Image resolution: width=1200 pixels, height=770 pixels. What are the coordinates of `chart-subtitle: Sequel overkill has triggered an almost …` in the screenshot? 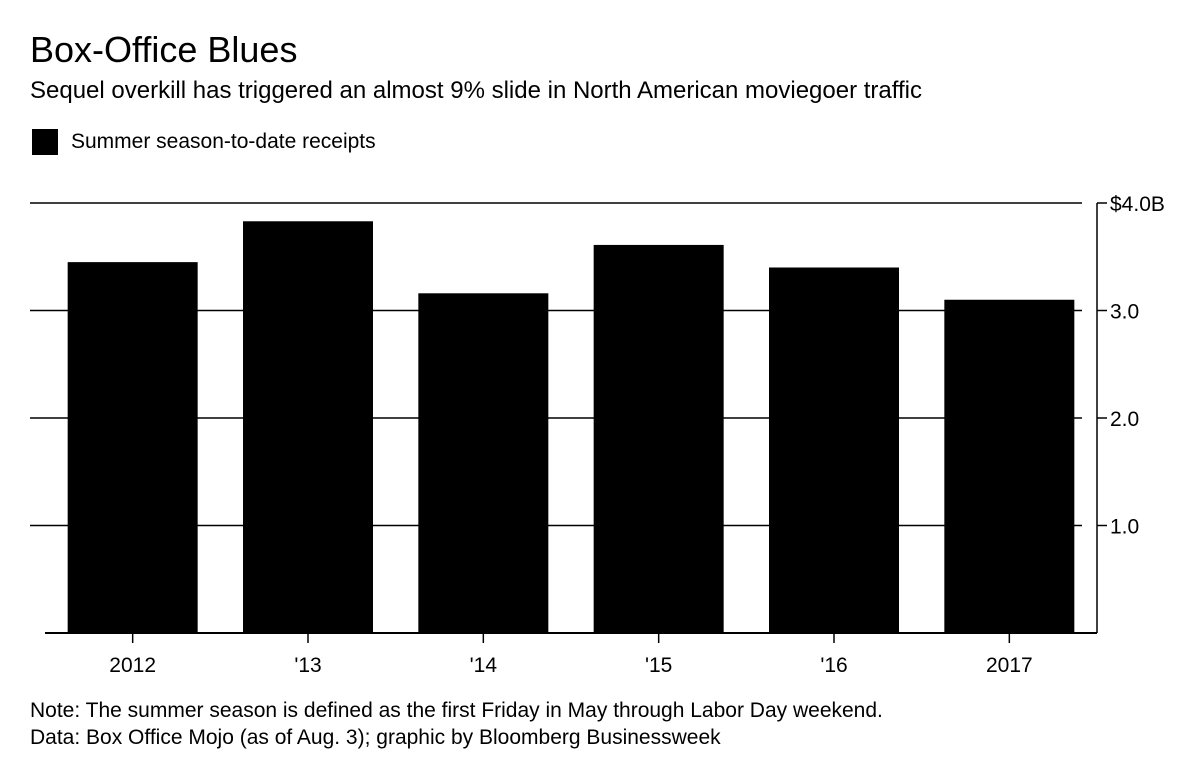 It's located at (476, 90).